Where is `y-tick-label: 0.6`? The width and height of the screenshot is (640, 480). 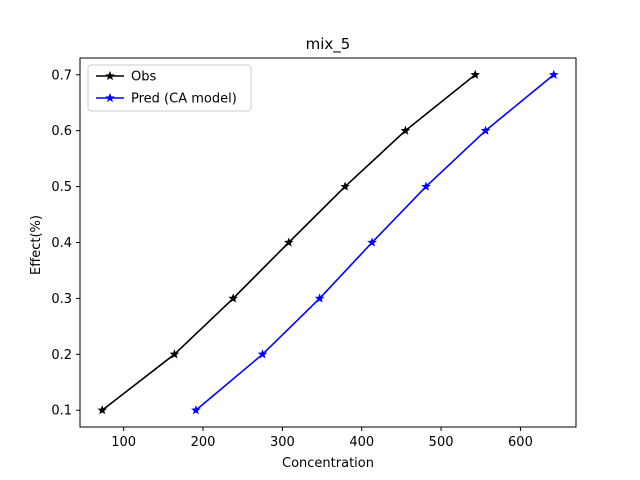 y-tick-label: 0.6 is located at coordinates (61, 131).